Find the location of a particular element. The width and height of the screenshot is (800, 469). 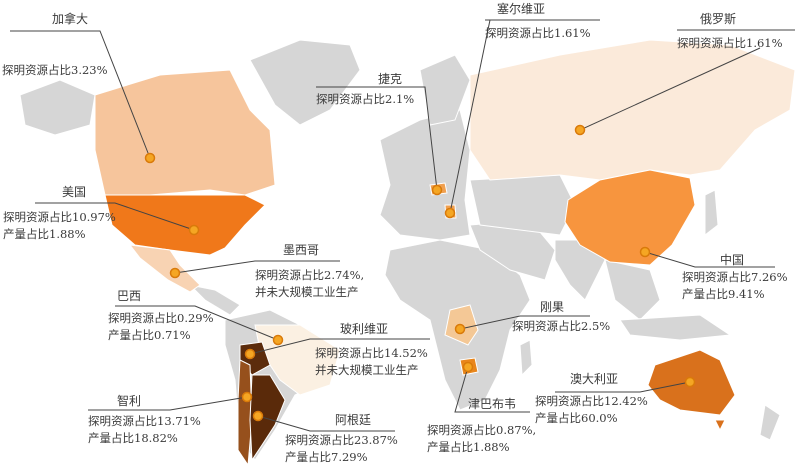

leader-line-bolivia is located at coordinates (339, 346).